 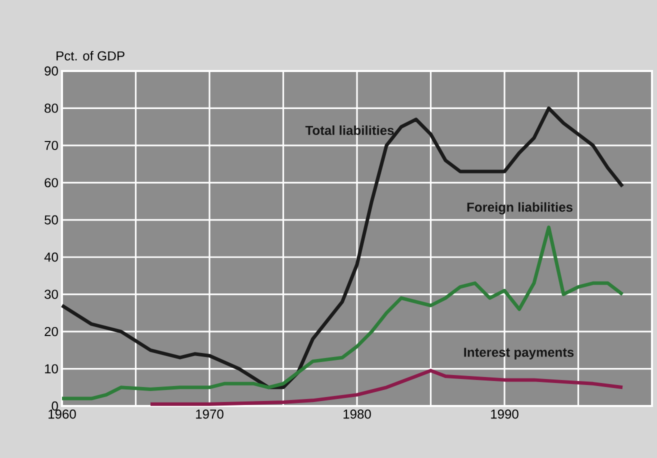 What do you see at coordinates (51, 71) in the screenshot?
I see `y-tick-label: 90` at bounding box center [51, 71].